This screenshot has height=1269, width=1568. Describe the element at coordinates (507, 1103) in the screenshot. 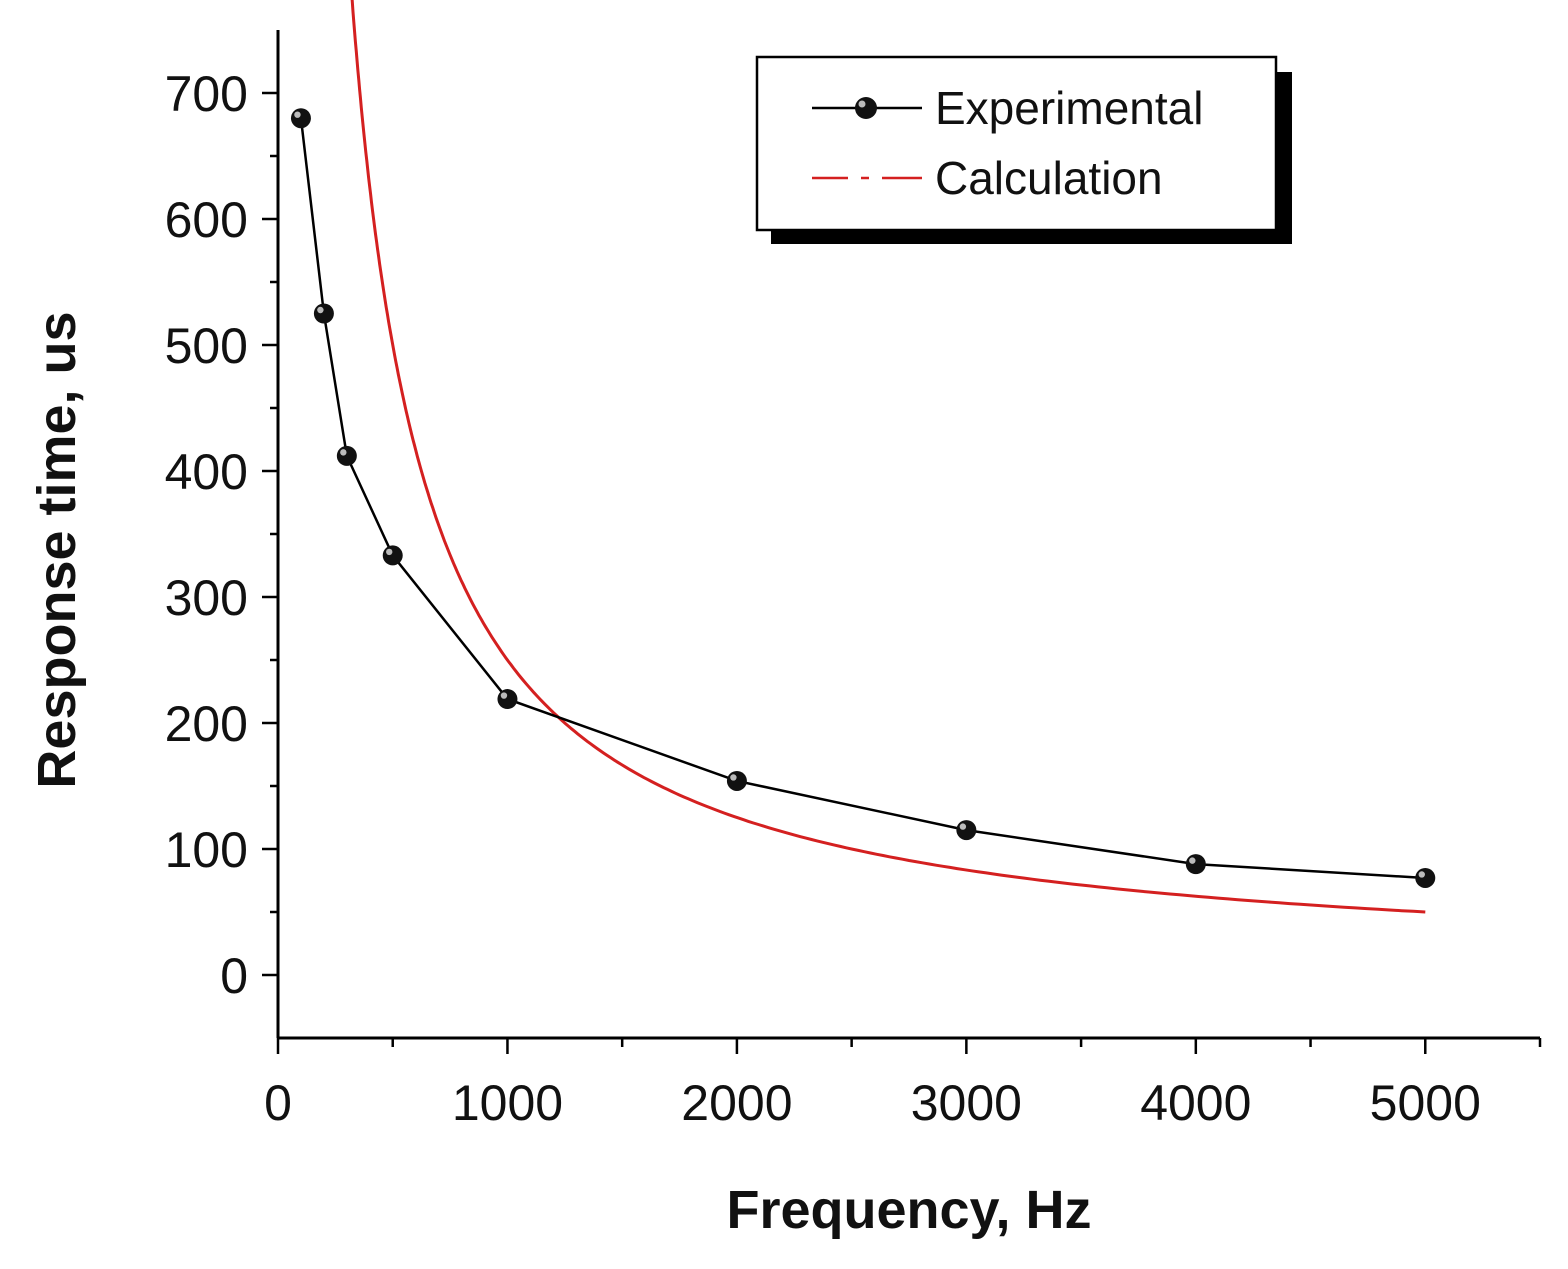

I see `x-tick-label: 1000` at that location.